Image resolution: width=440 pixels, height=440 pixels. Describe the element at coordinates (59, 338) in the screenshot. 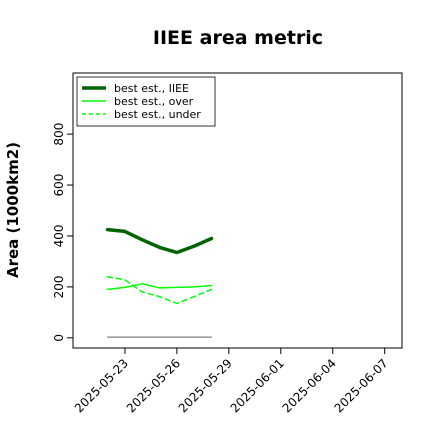

I see `y-tick-label-0: 0` at that location.